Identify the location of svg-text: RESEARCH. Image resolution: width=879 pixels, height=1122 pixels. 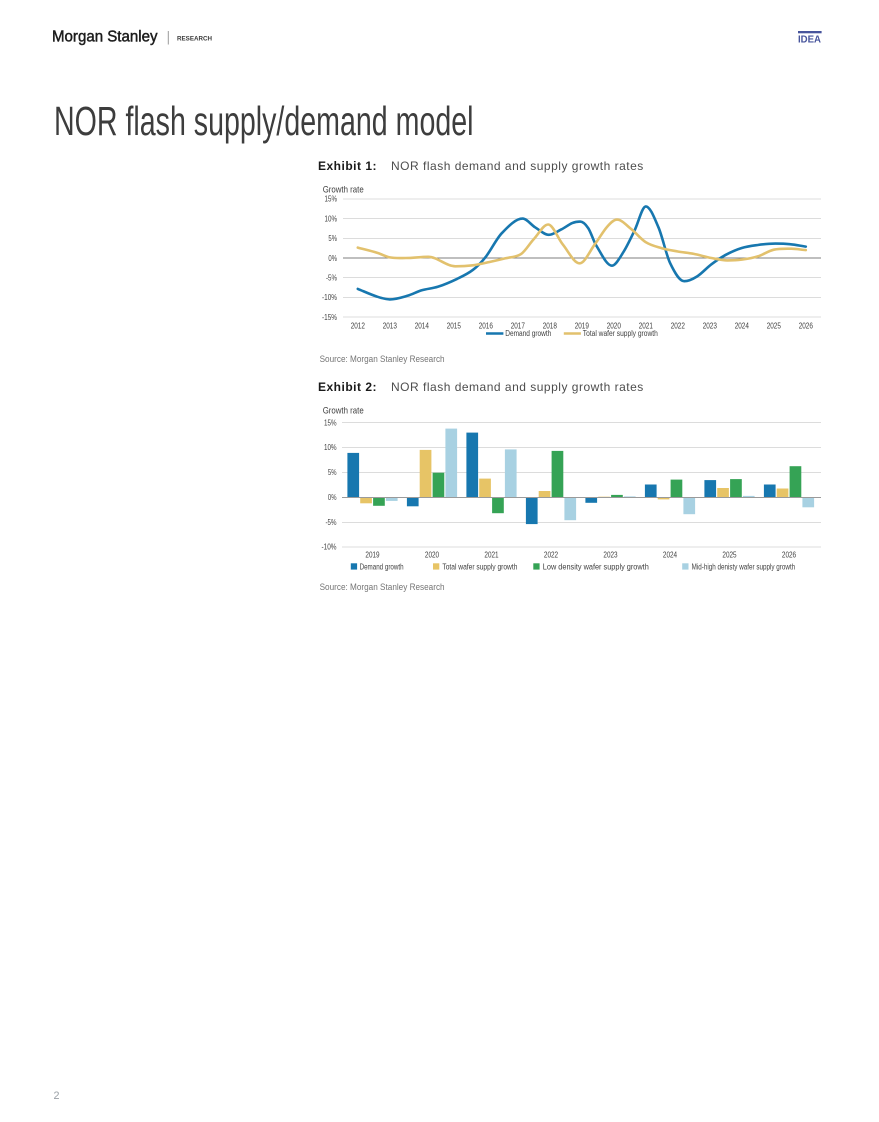
(194, 38).